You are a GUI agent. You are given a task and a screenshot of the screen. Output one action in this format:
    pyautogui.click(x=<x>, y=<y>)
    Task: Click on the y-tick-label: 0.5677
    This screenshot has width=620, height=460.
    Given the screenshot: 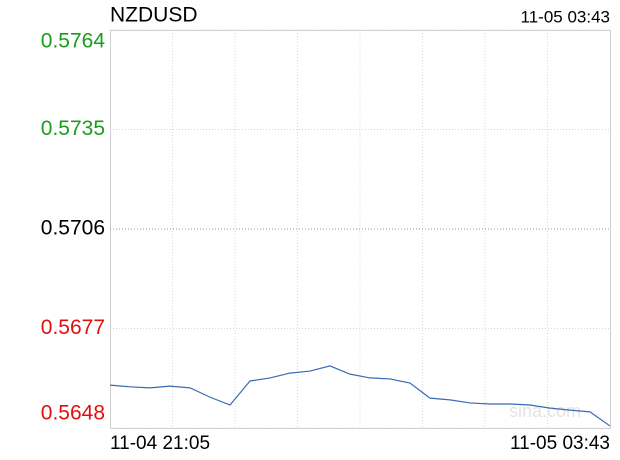 What is the action you would take?
    pyautogui.click(x=73, y=327)
    